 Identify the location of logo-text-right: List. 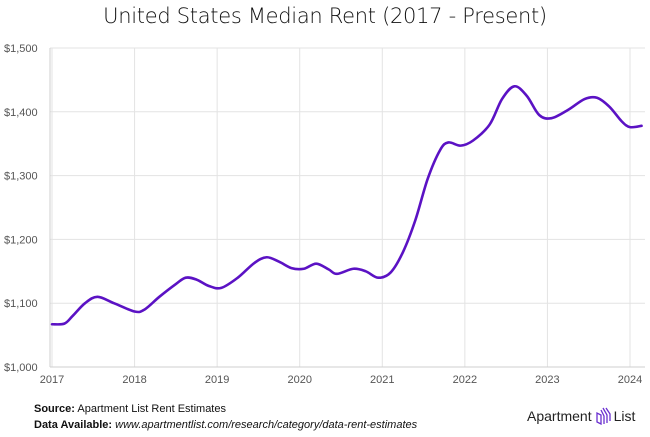
(624, 416).